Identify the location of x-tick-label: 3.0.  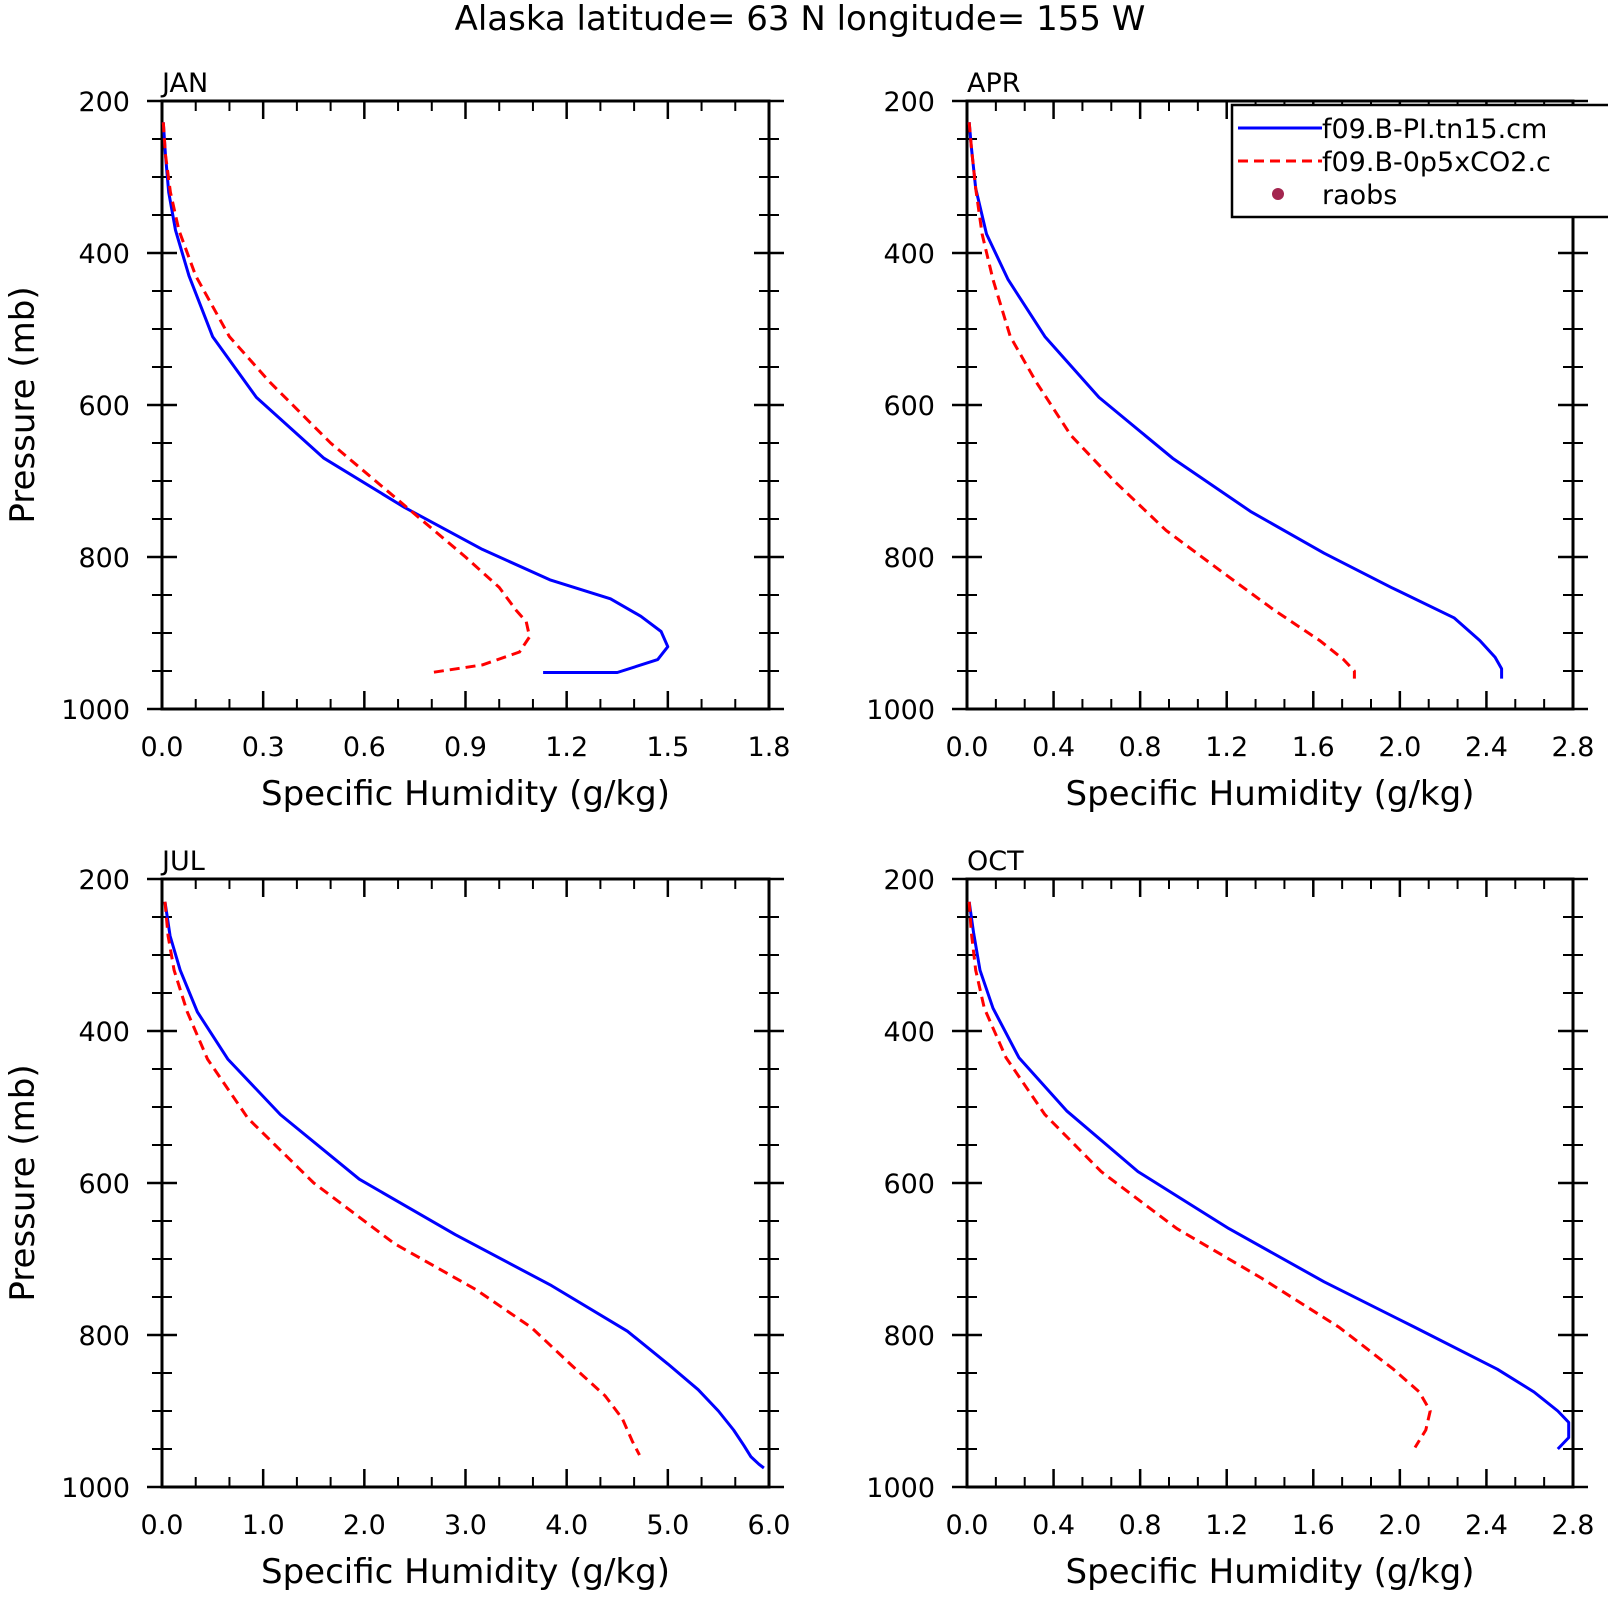
(465, 1525).